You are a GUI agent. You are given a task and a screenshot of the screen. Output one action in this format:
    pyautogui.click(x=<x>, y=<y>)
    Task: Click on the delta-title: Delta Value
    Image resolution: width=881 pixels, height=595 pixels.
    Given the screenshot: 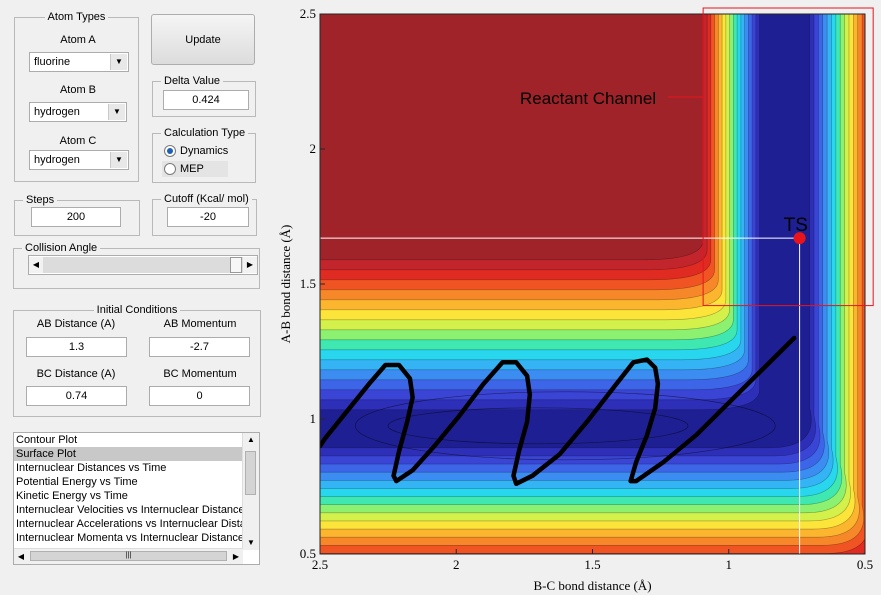 What is the action you would take?
    pyautogui.click(x=192, y=81)
    